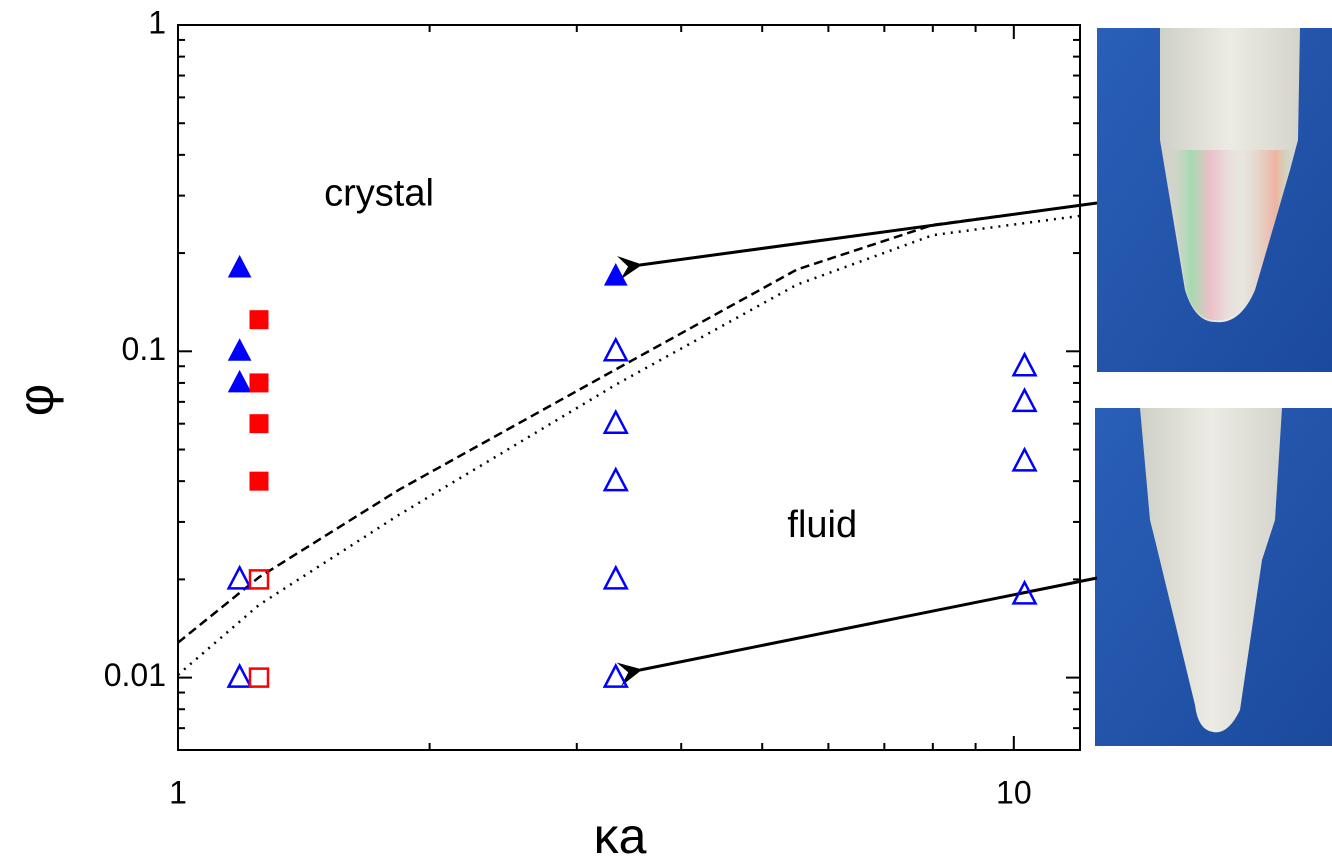 This screenshot has width=1332, height=864. Describe the element at coordinates (36, 400) in the screenshot. I see `y-axis-label: φ` at that location.